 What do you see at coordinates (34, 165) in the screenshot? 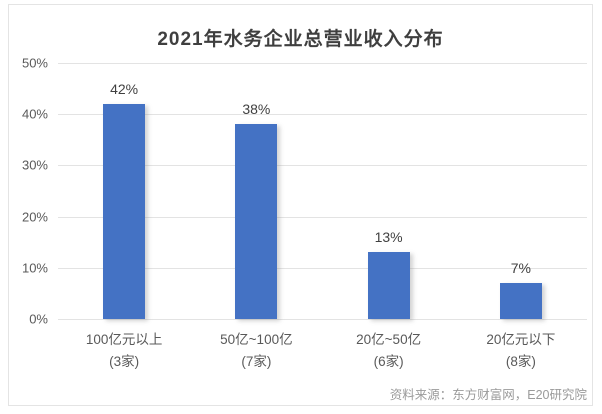
I see `y-tick-label: 30%` at bounding box center [34, 165].